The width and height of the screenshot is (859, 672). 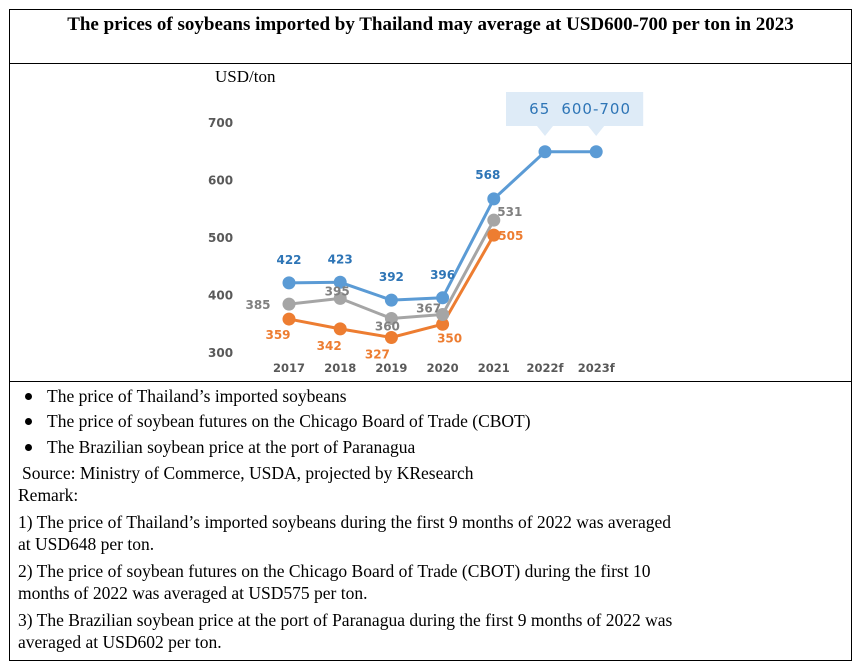 I want to click on data-label: 359, so click(x=277, y=335).